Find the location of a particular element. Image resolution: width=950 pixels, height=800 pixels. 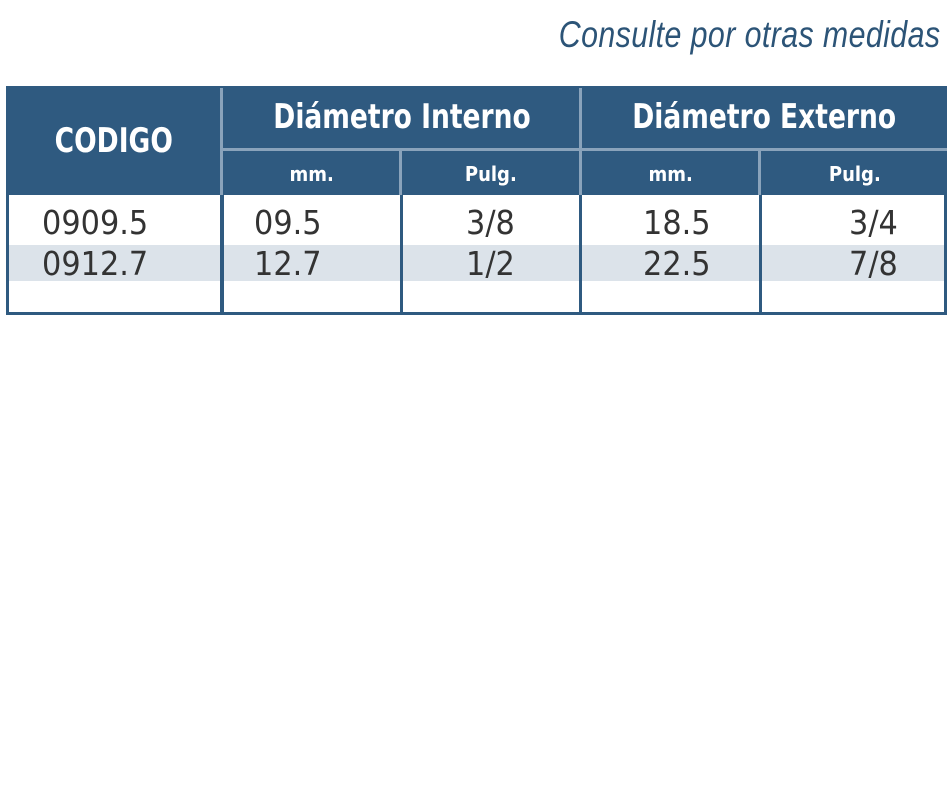

subheader-externo-pulg: Pulg. is located at coordinates (854, 173).